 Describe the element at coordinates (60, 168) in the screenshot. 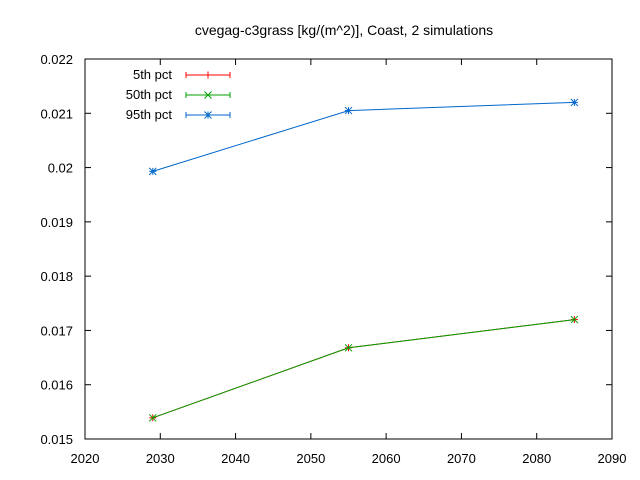

I see `y-tick-label: 0.02` at that location.